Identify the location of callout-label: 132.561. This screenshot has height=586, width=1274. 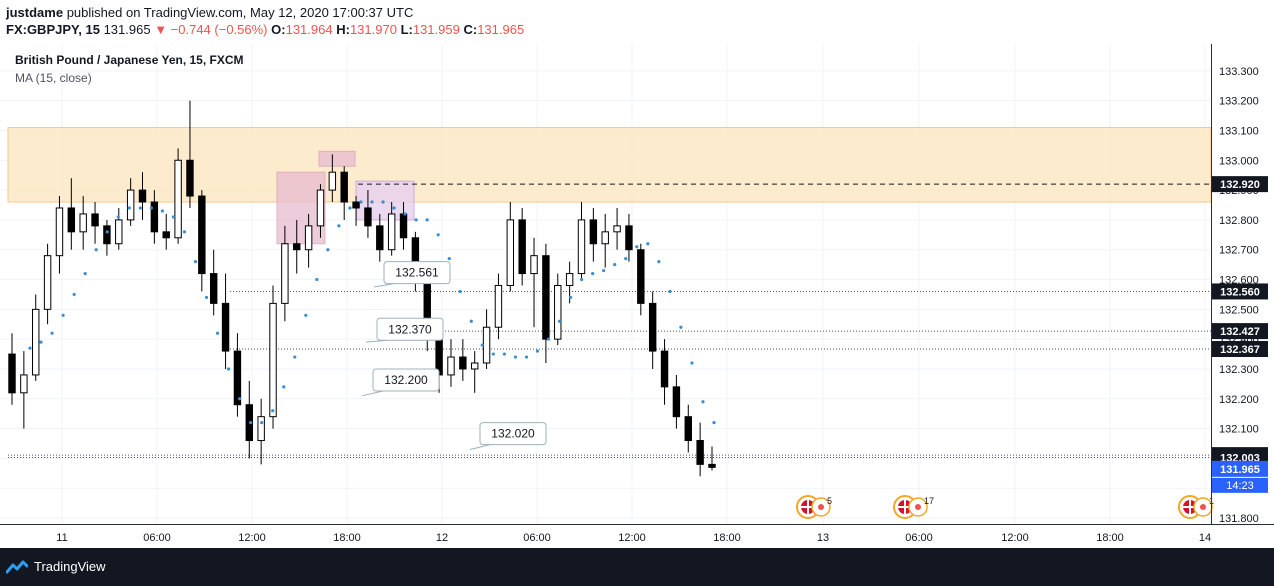
(417, 273).